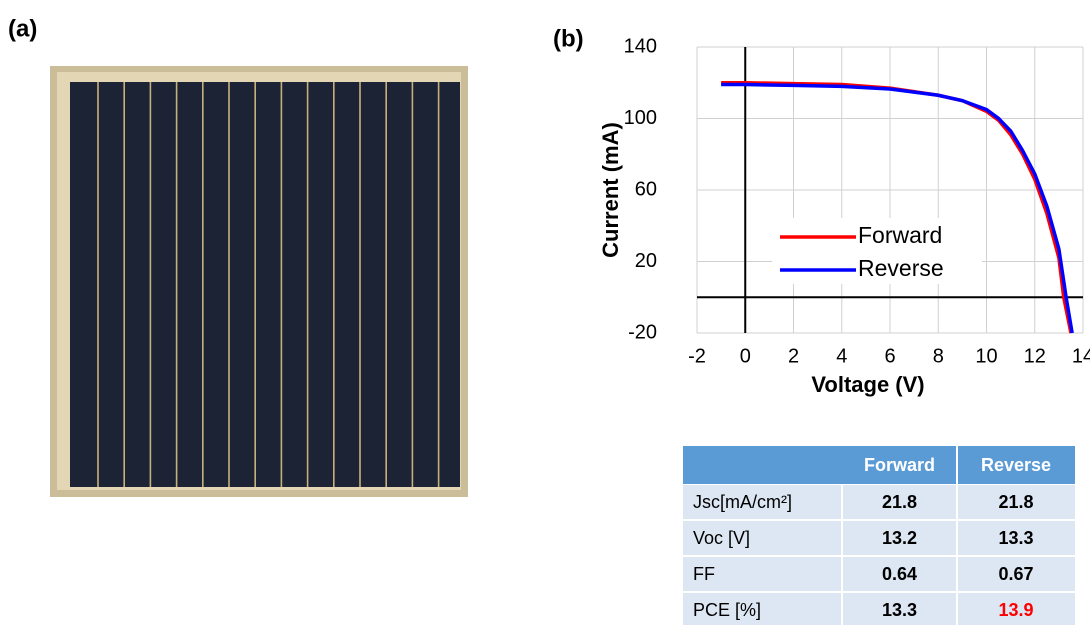 The image size is (1090, 630). I want to click on x-tick-label: 6, so click(889, 356).